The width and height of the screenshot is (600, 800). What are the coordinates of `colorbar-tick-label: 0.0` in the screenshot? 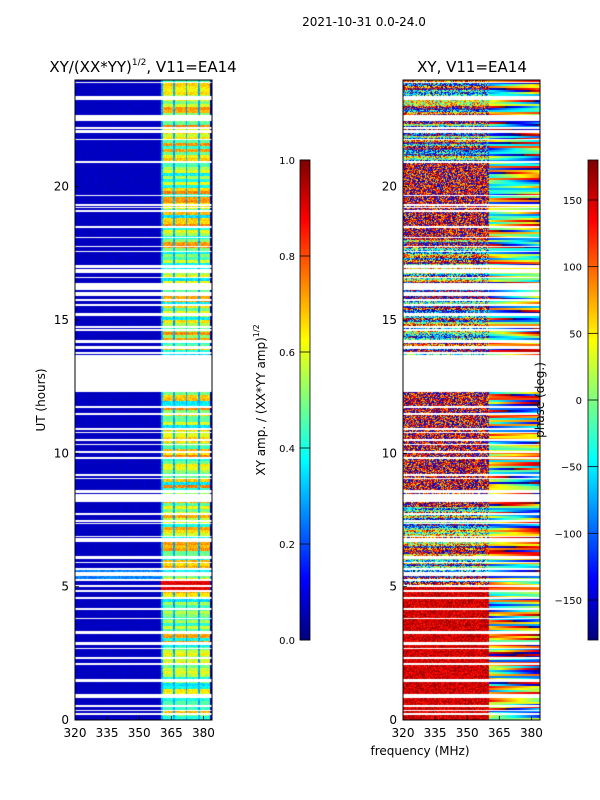 It's located at (287, 641).